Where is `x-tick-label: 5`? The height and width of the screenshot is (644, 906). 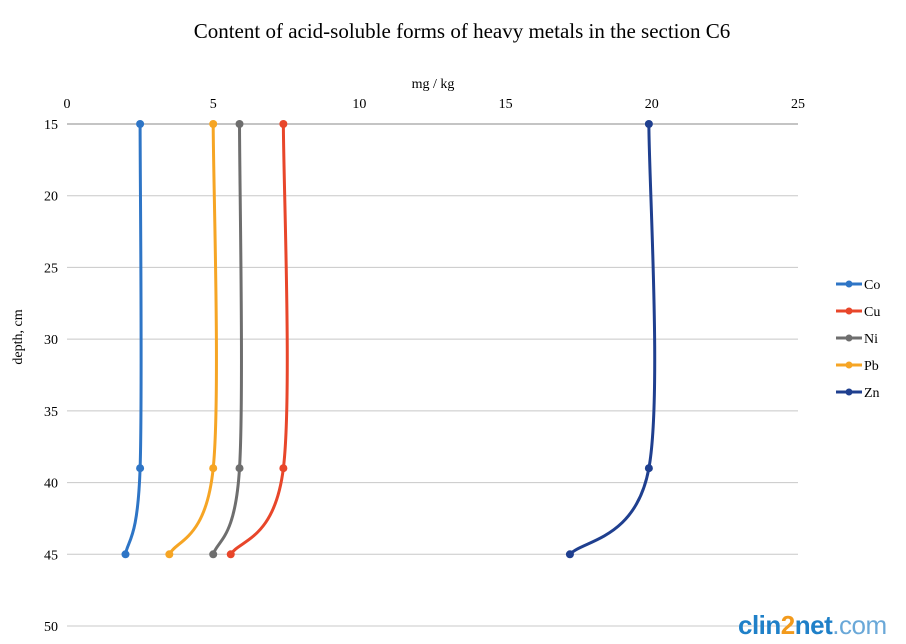
x-tick-label: 5 is located at coordinates (213, 104).